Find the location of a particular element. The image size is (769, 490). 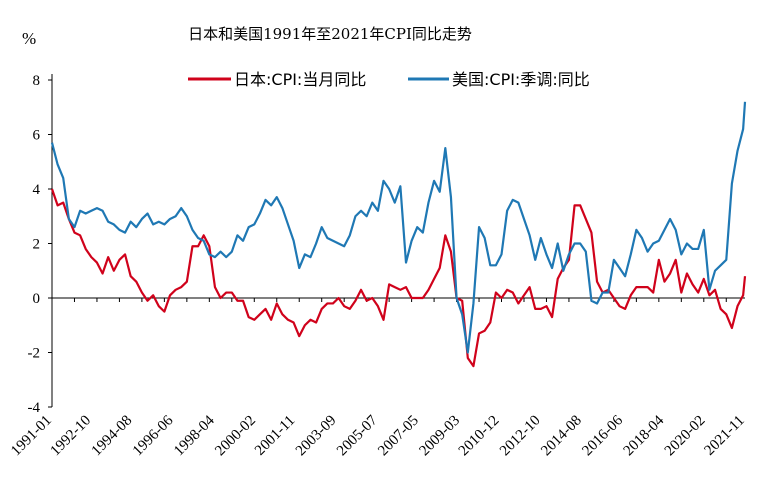

chart-title: 日本和美国1991年至2021年CPI同比走势 is located at coordinates (330, 34).